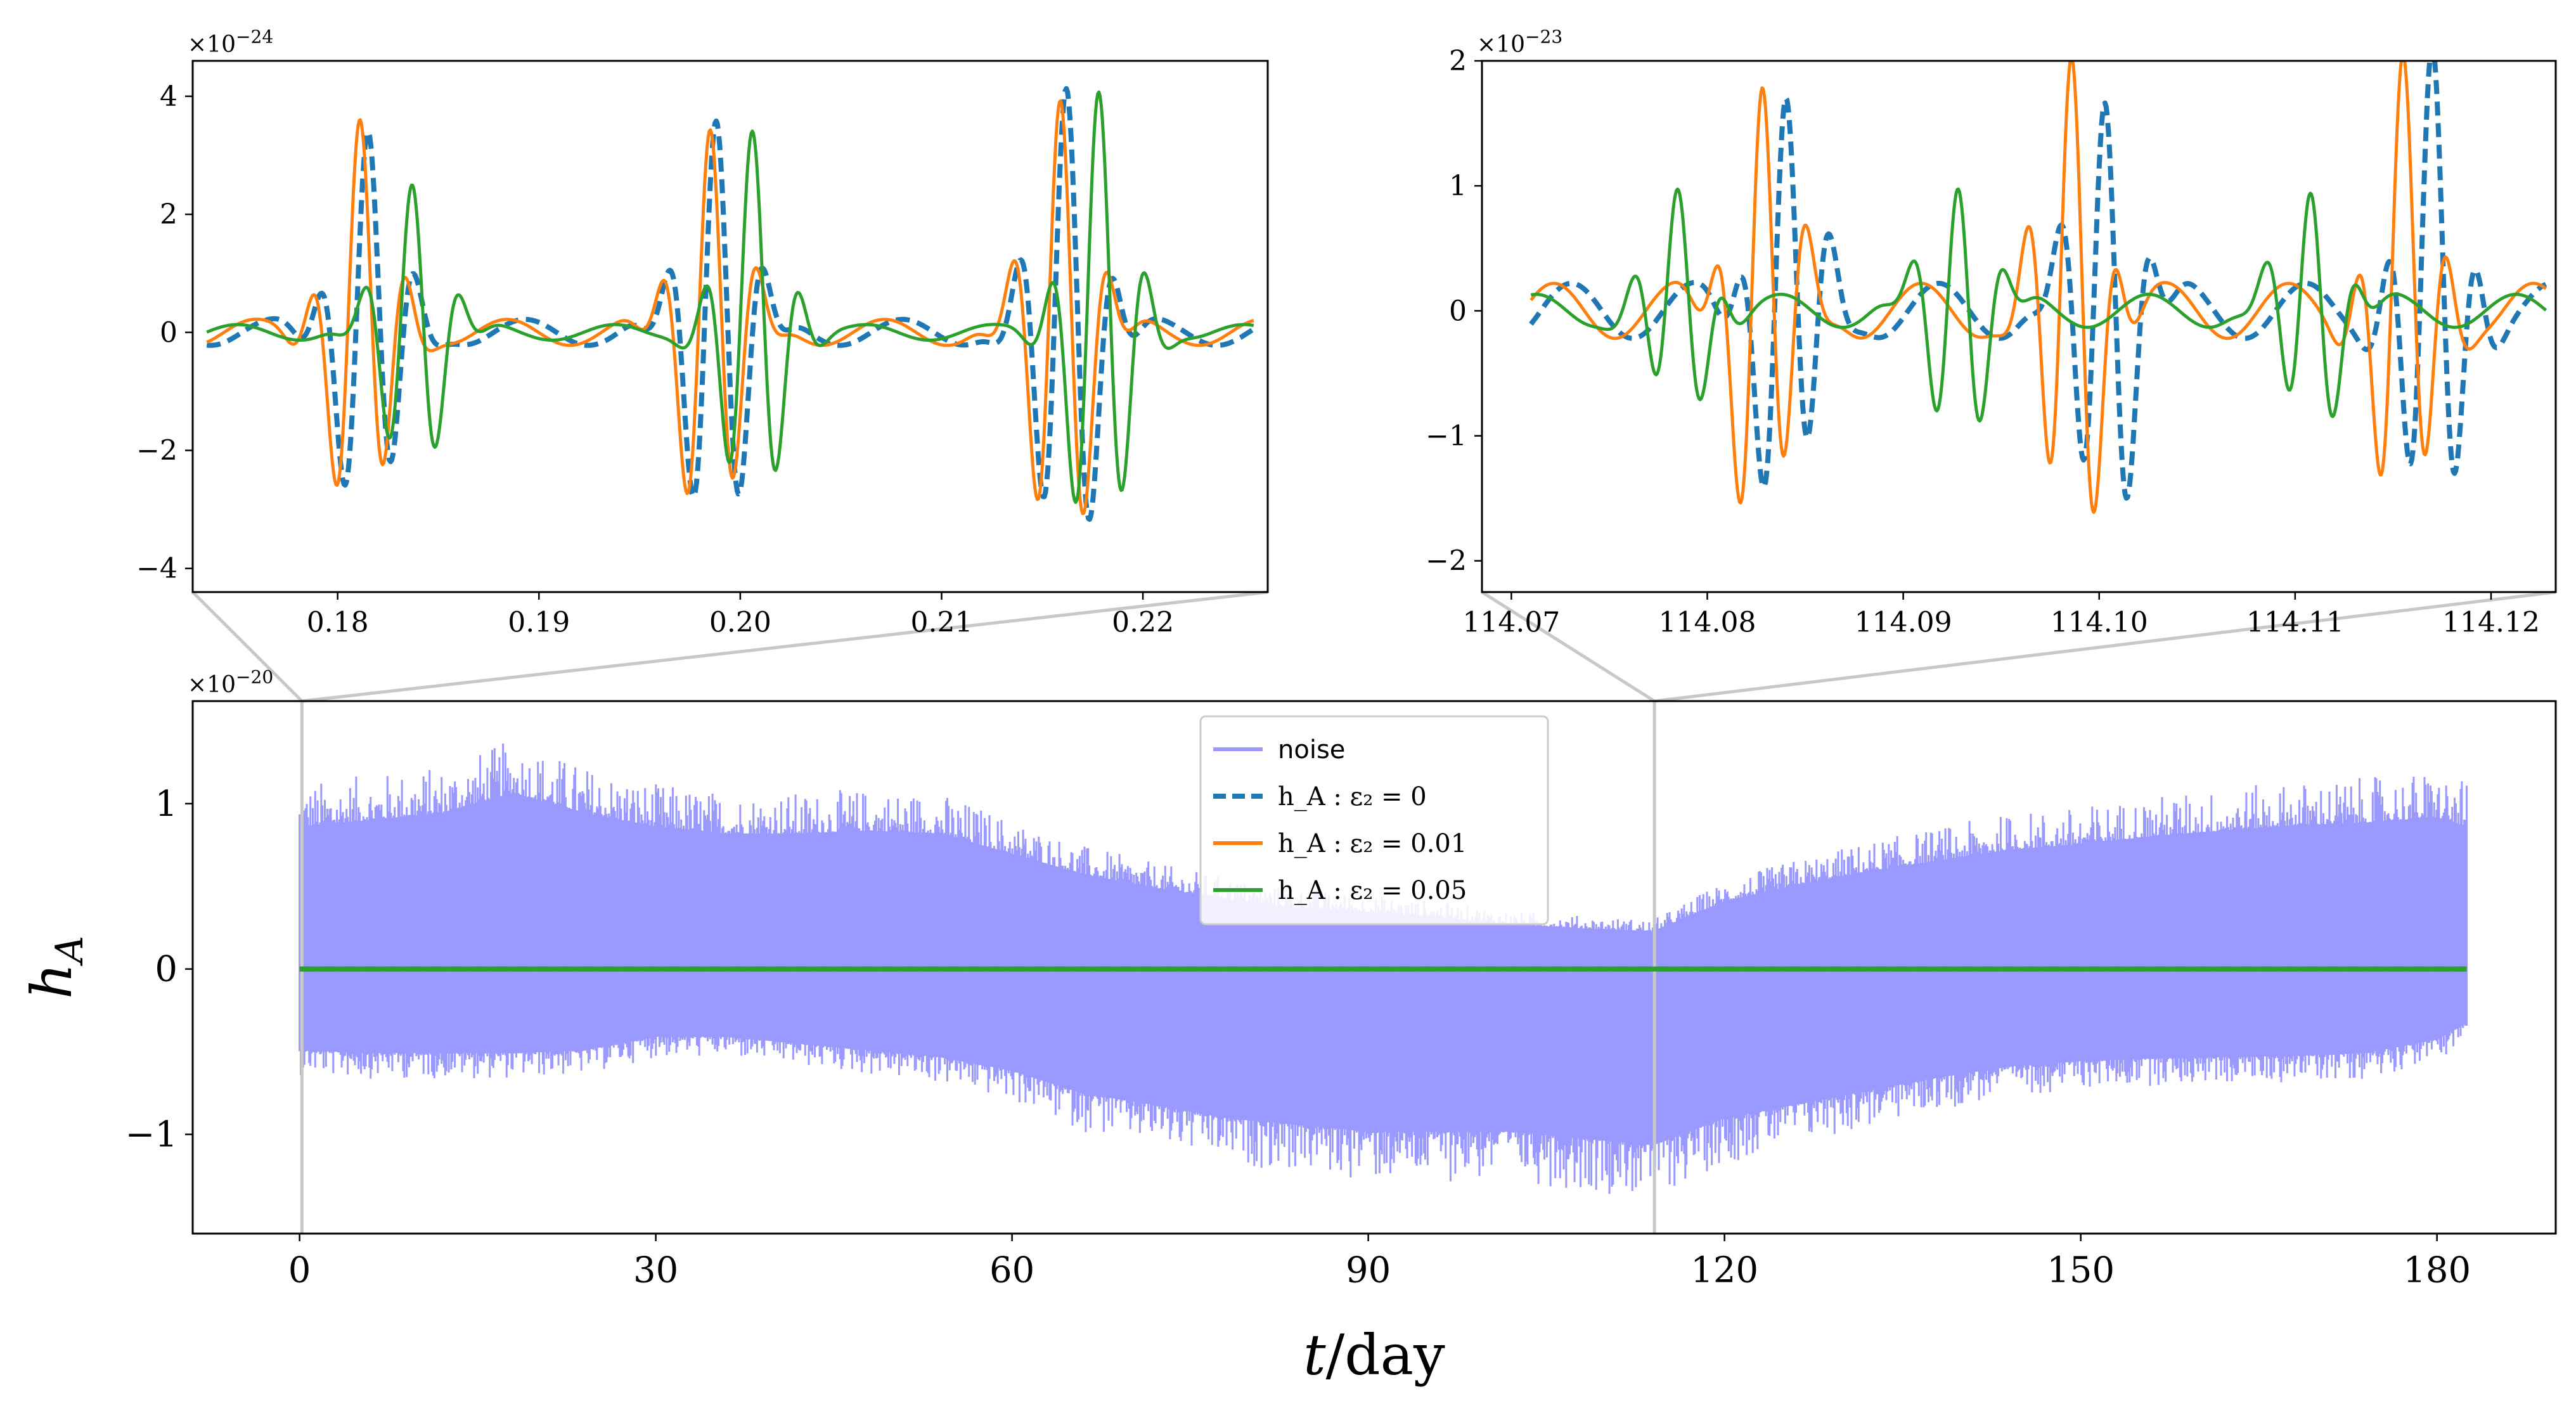  Describe the element at coordinates (941, 623) in the screenshot. I see `inset-left-xtick-label: 0.21` at that location.